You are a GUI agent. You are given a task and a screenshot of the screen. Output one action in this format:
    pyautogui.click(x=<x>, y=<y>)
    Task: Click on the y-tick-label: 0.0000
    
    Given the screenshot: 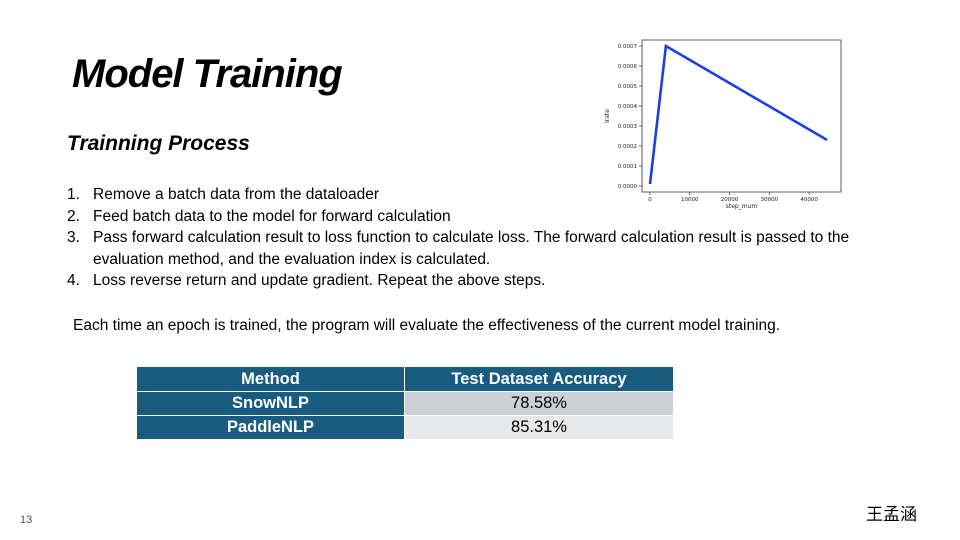 What is the action you would take?
    pyautogui.click(x=628, y=187)
    